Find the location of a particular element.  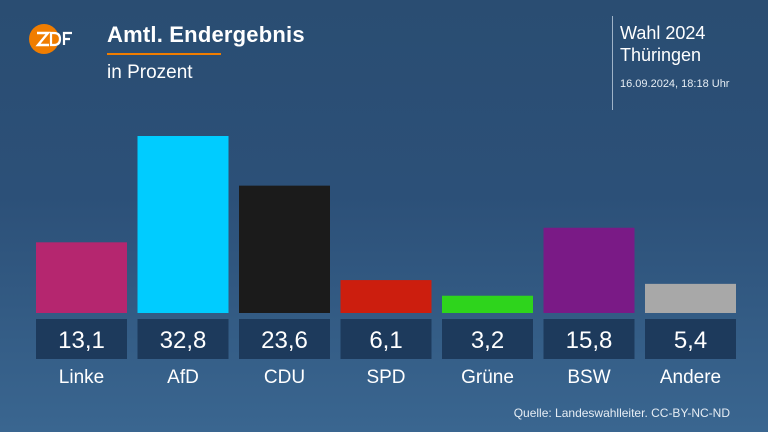

category-label-linke: Linke is located at coordinates (81, 377).